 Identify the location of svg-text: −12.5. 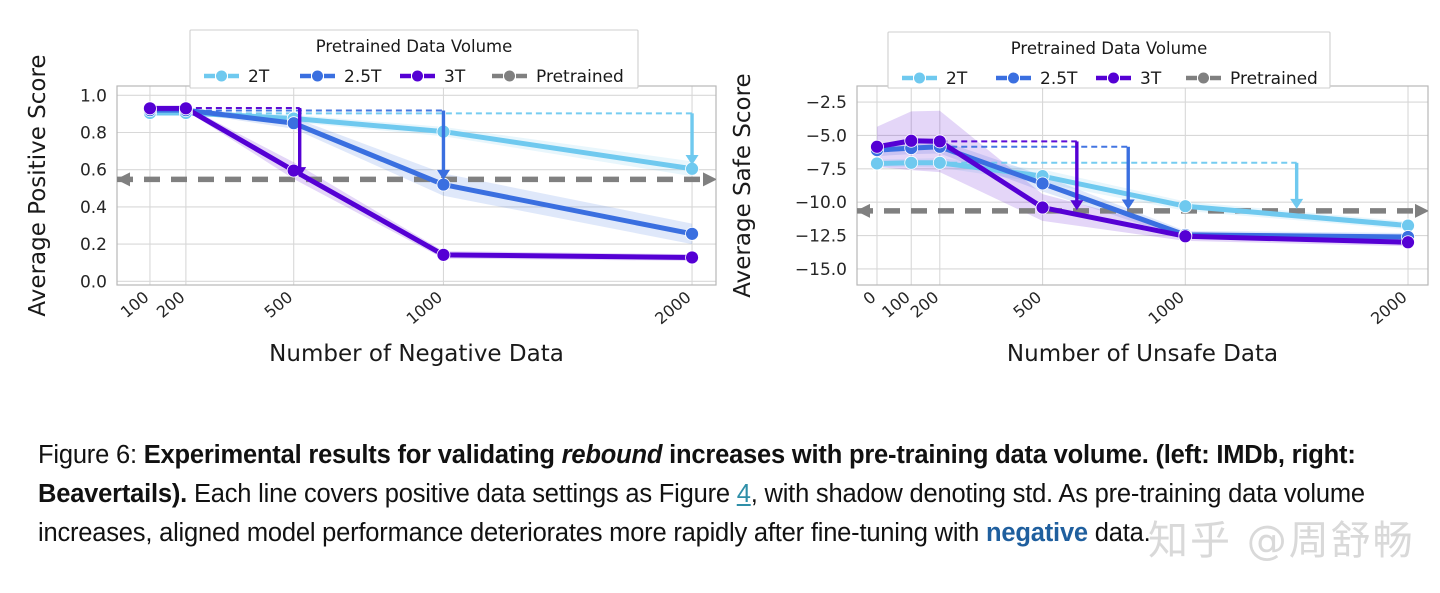
(821, 237).